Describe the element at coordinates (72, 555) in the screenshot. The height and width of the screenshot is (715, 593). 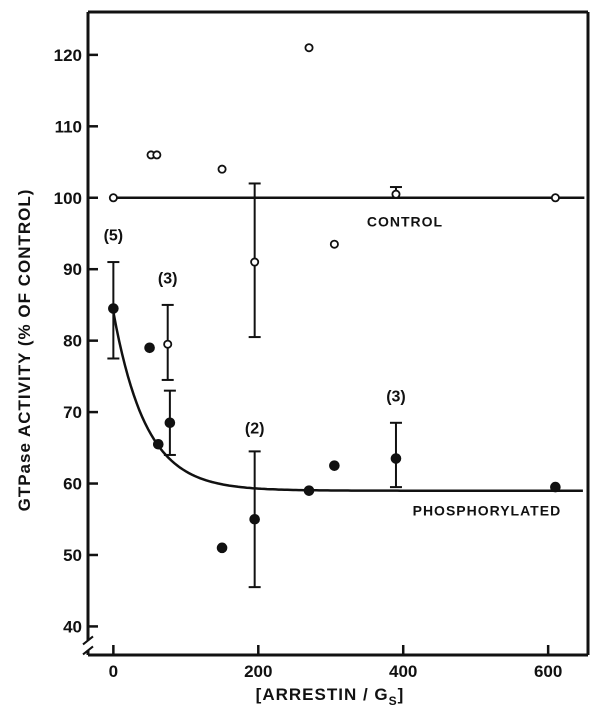
I see `y-tick-label: 50` at that location.